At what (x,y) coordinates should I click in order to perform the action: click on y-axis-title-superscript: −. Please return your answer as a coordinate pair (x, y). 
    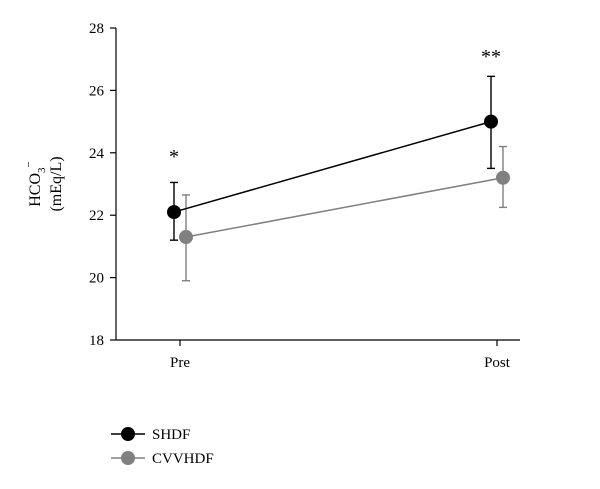
    Looking at the image, I should click on (29, 164).